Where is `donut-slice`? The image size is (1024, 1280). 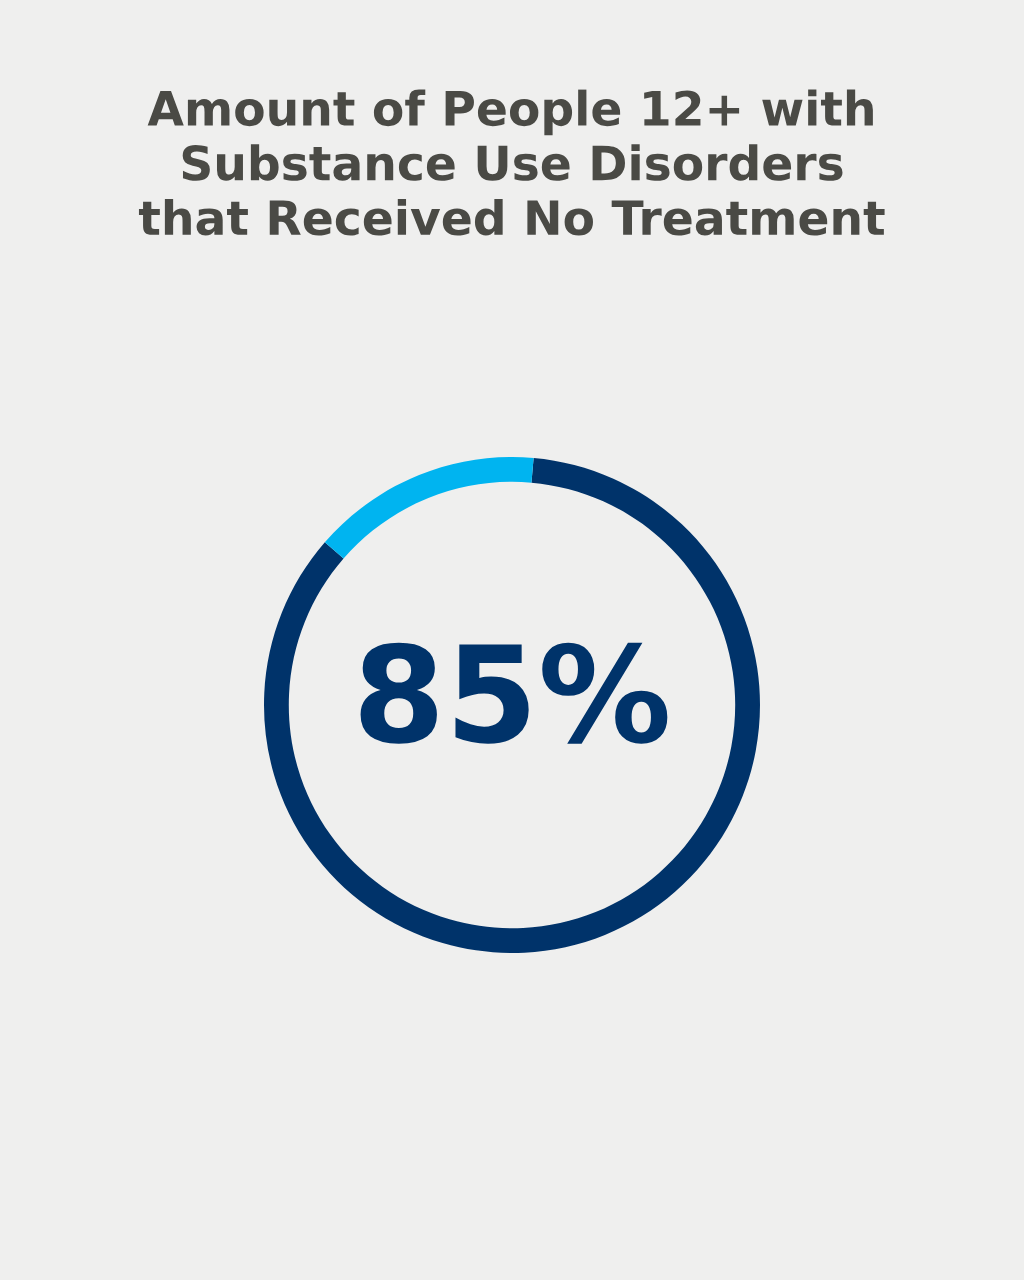 donut-slice is located at coordinates (429, 508).